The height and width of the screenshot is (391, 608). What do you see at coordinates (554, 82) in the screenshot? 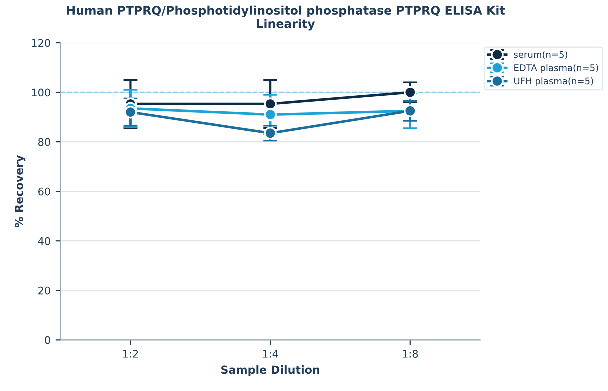
I see `legend-label: UFH plasma(n=5)` at bounding box center [554, 82].